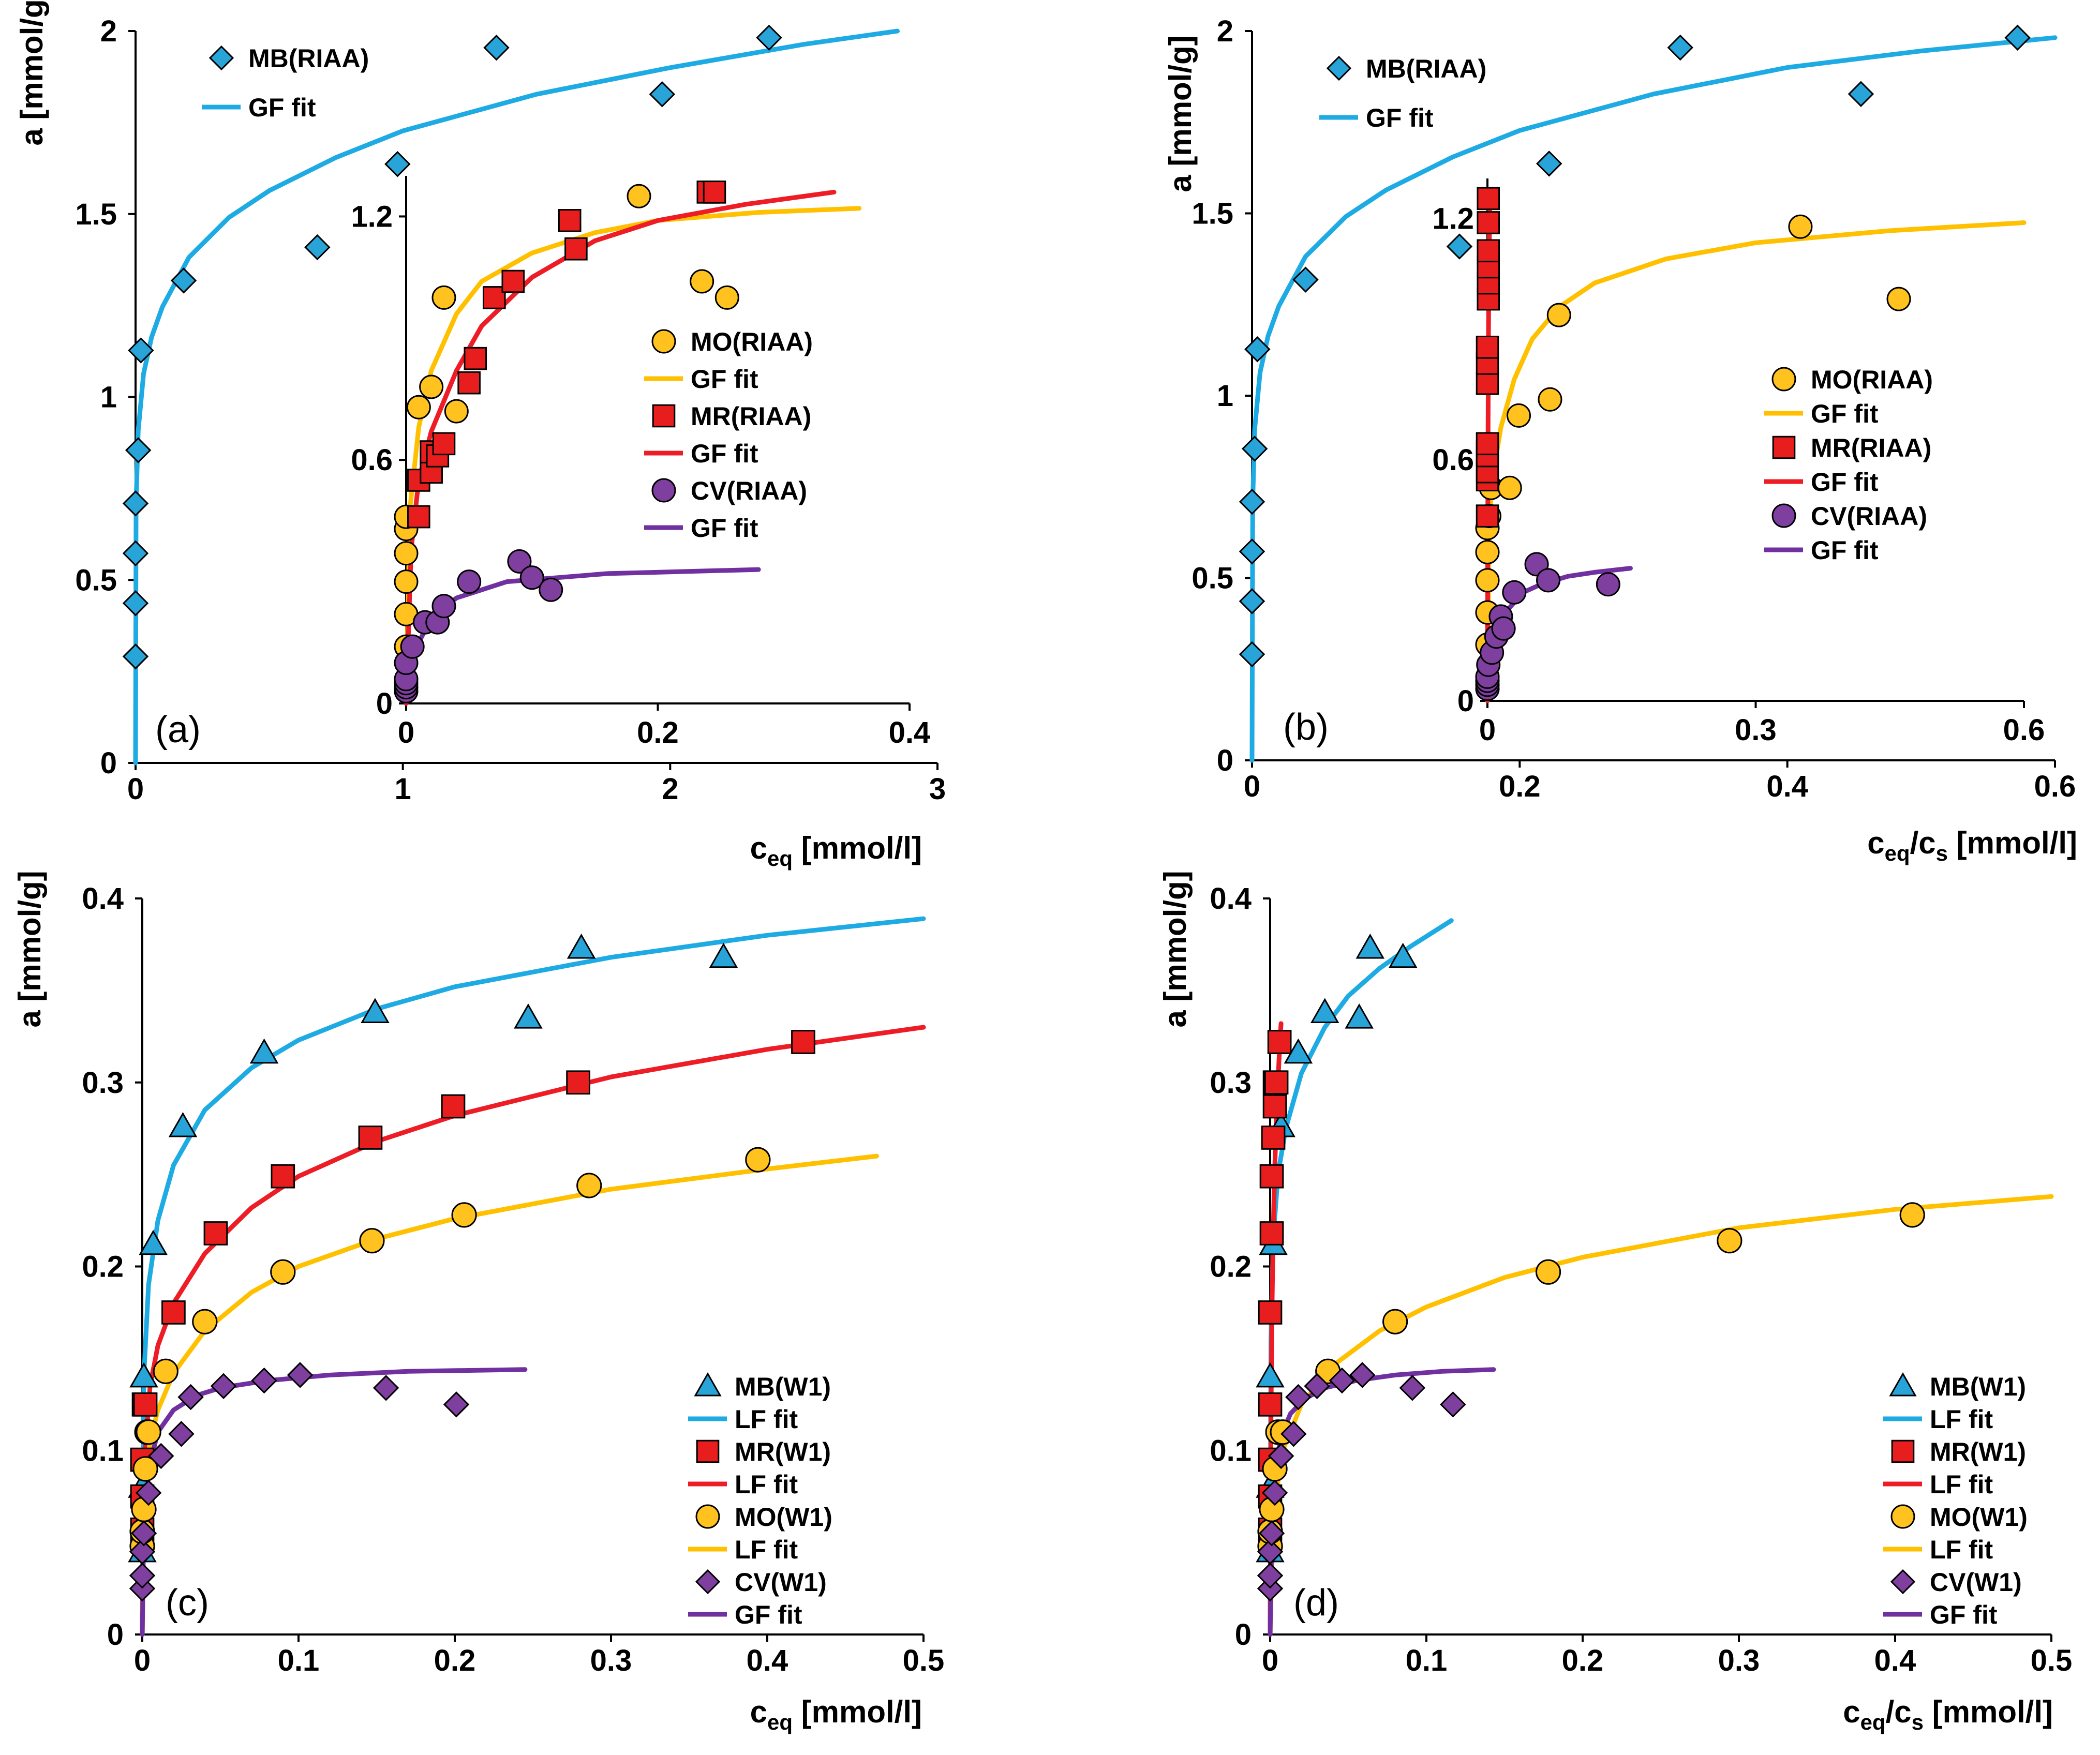 This screenshot has width=2100, height=1755. I want to click on panel-b-inset-legend-text-2: MR(RIAA), so click(1871, 447).